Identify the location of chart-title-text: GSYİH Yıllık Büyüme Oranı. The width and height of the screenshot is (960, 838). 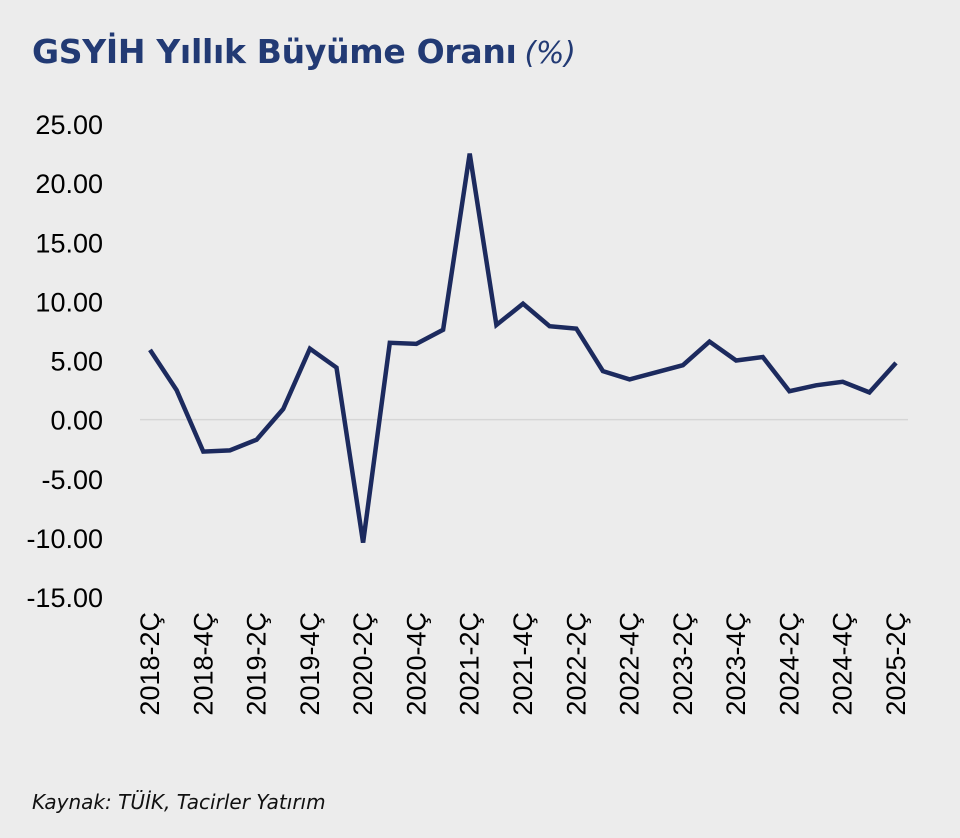
(274, 51).